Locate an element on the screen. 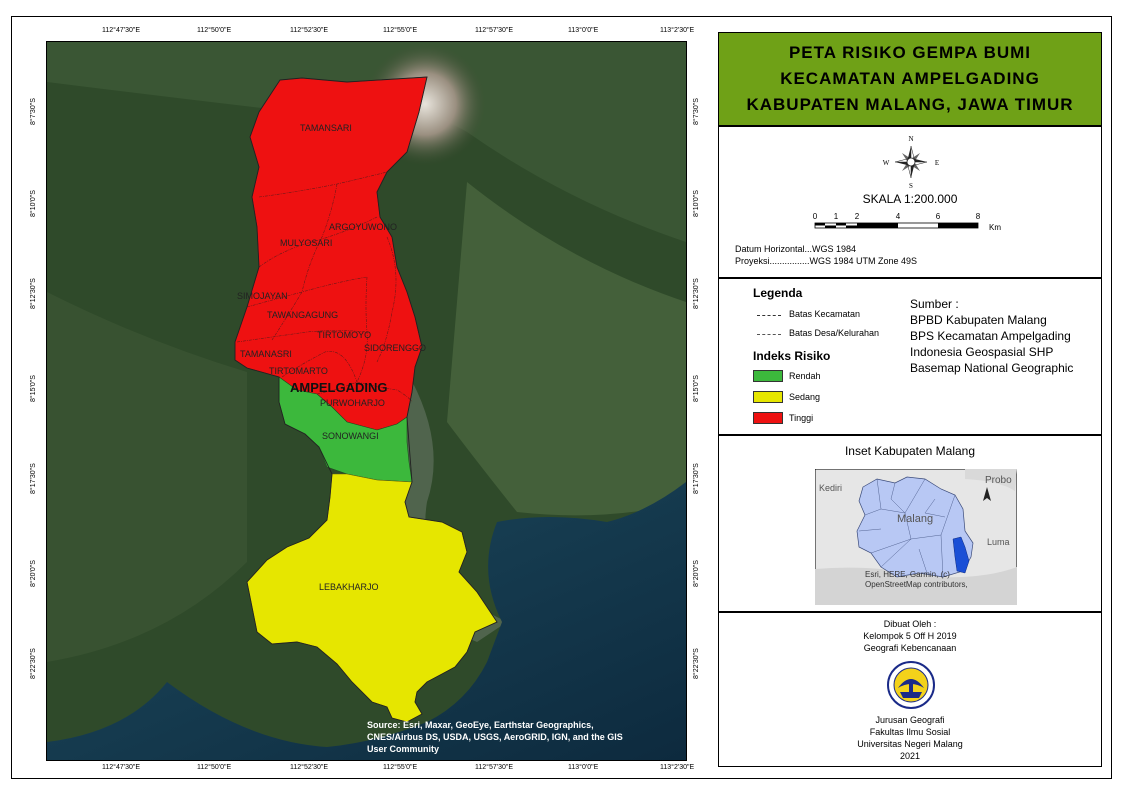 The height and width of the screenshot is (794, 1122). author-jurusan: Jurusan Geografi is located at coordinates (910, 720).